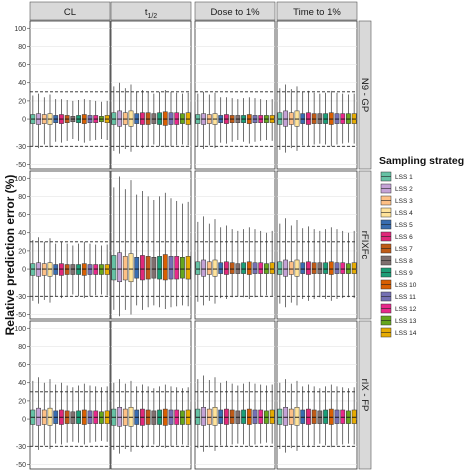  I want to click on legend-label-4: LSS 4, so click(404, 213).